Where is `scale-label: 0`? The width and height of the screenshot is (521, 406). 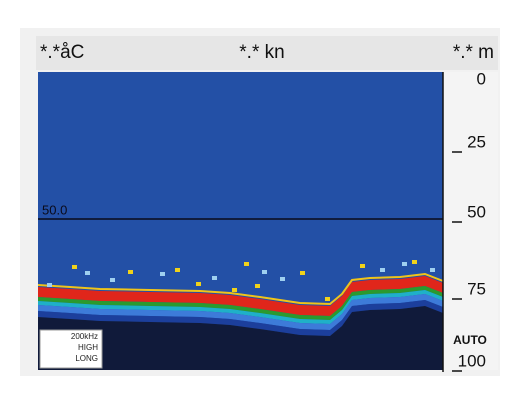 scale-label: 0 is located at coordinates (481, 78).